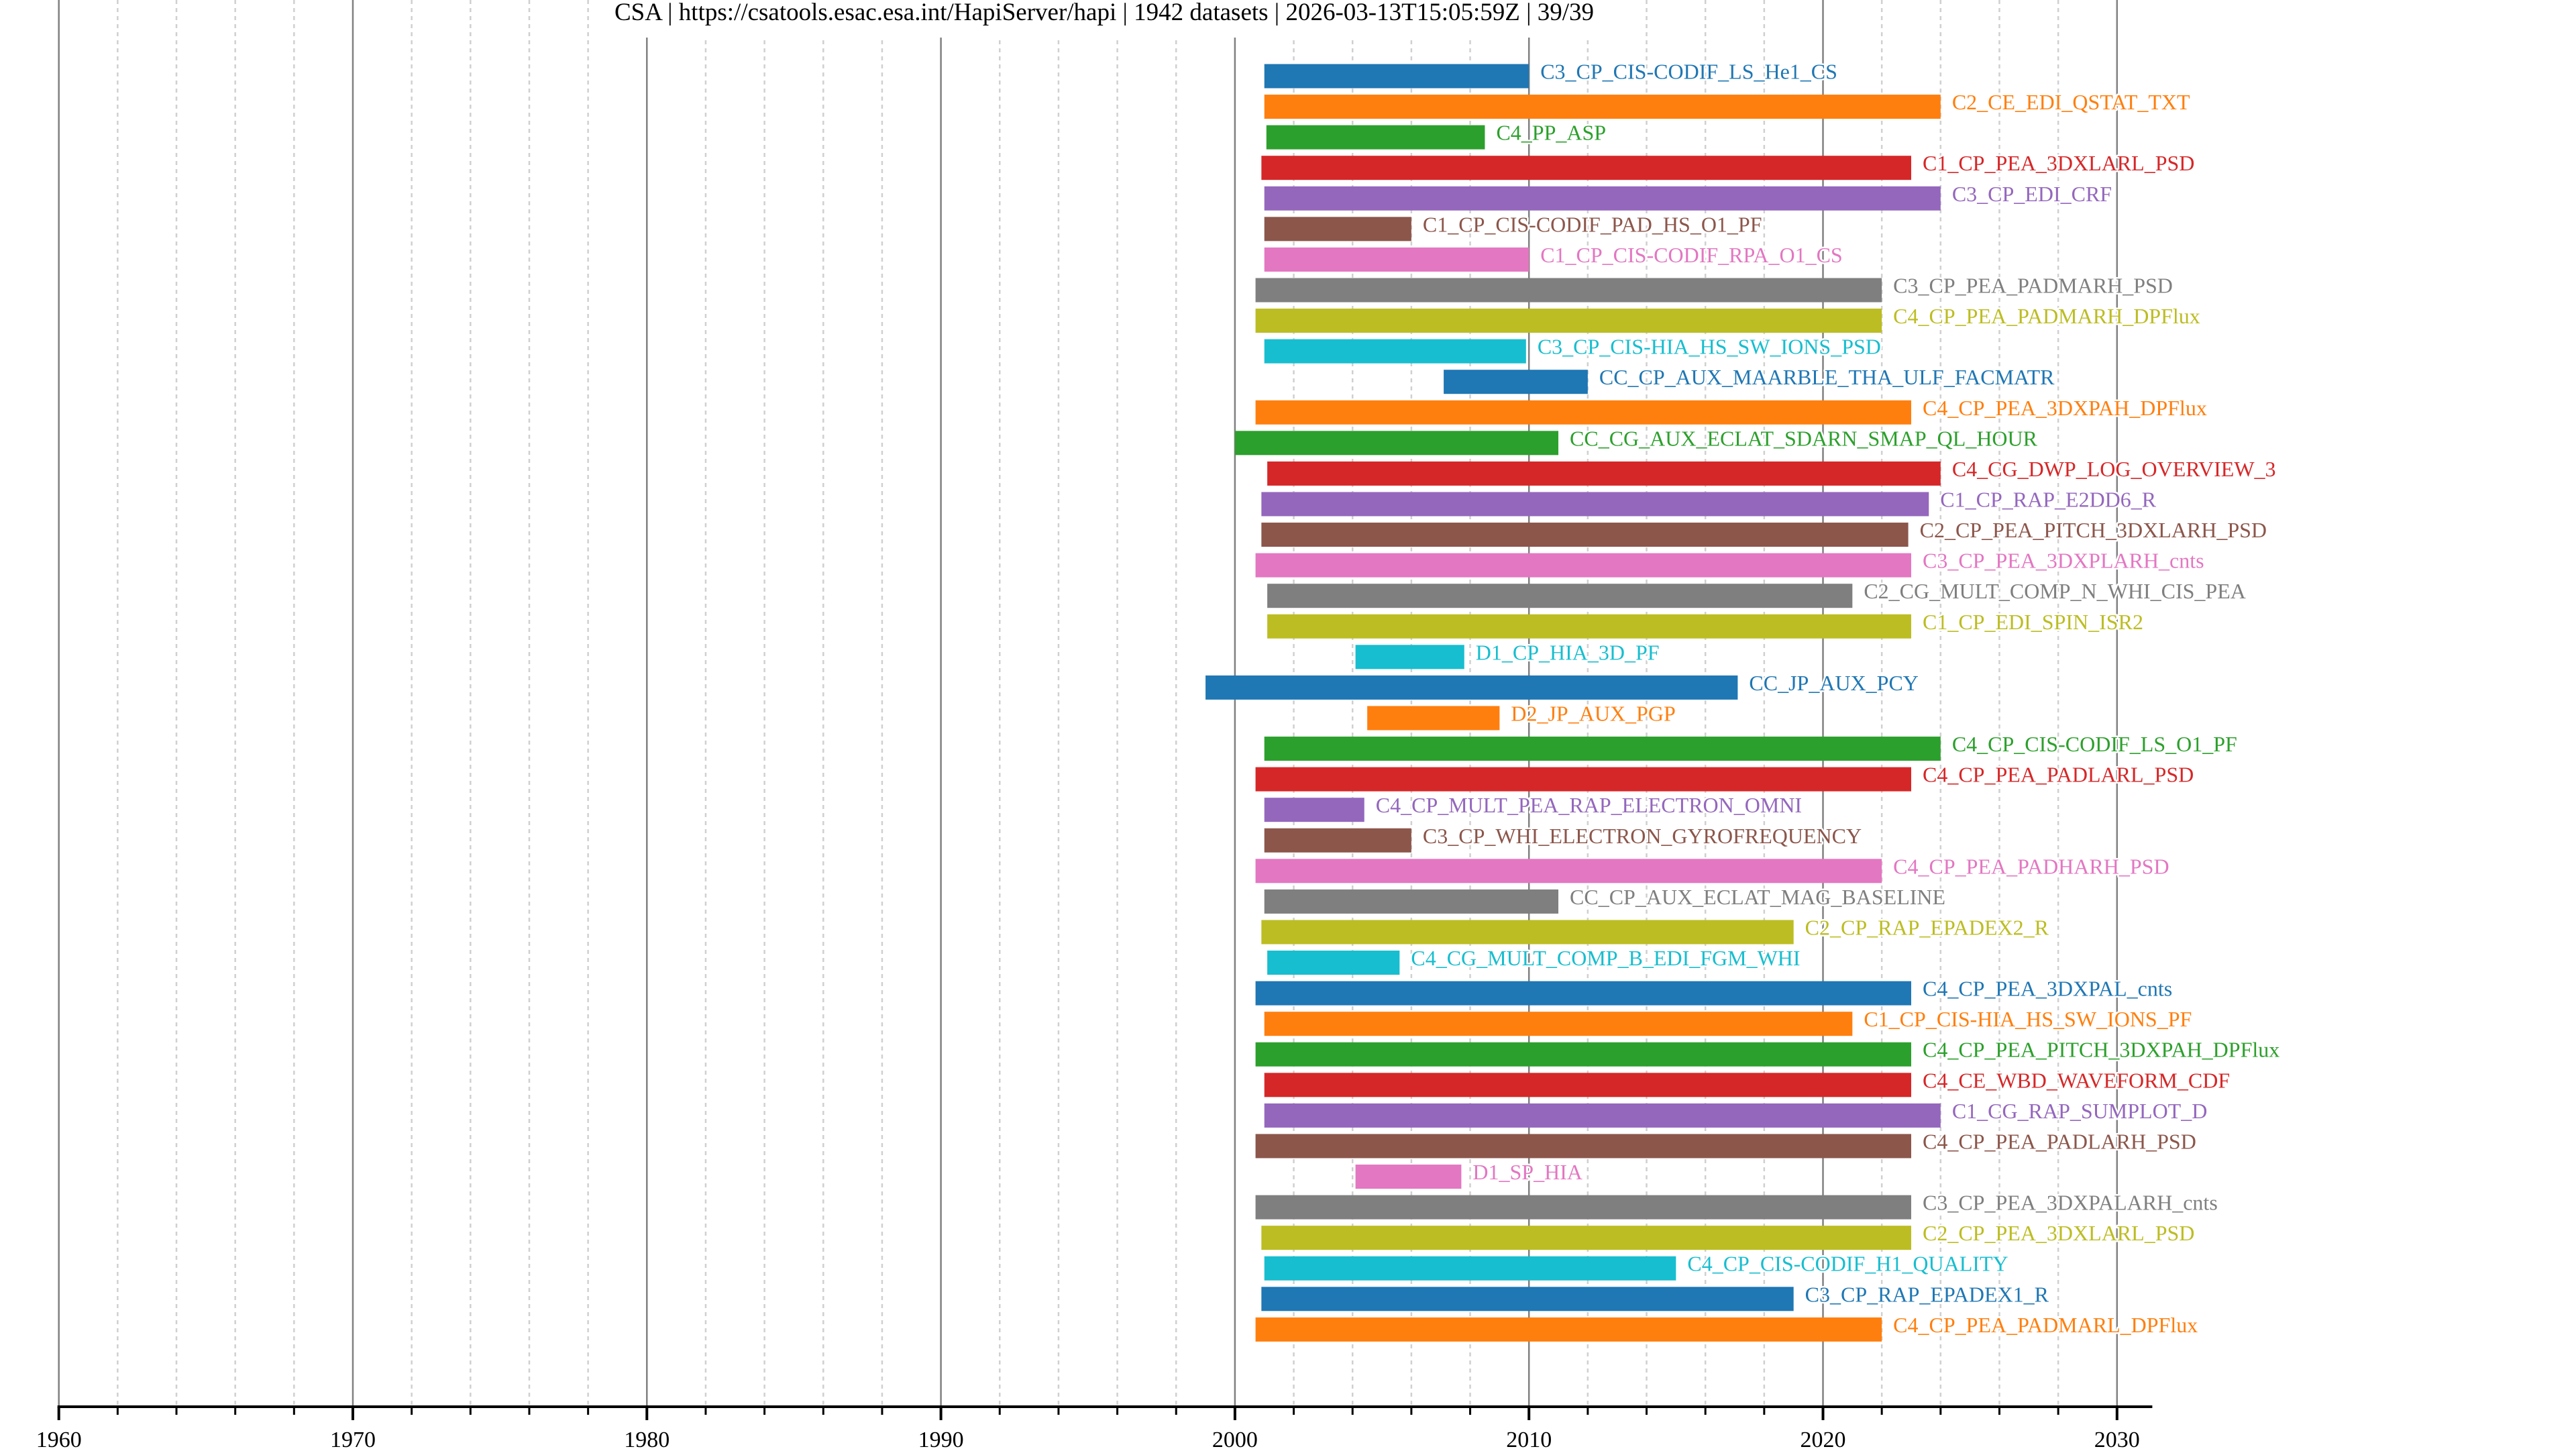  I want to click on dataset-label: CC_JP_AUX_PCY, so click(1834, 683).